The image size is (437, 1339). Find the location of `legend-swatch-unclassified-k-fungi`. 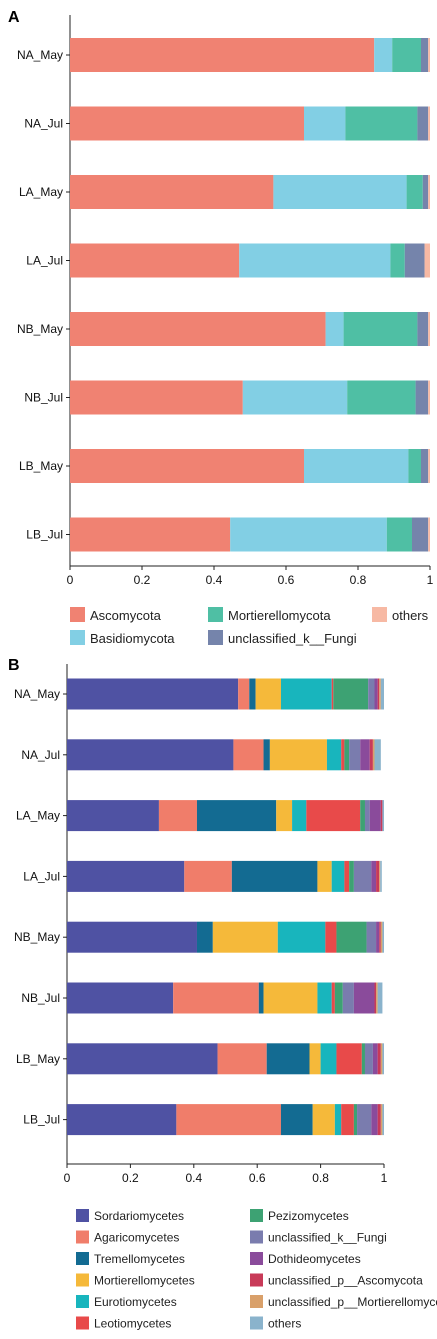

legend-swatch-unclassified-k-fungi is located at coordinates (256, 1237).